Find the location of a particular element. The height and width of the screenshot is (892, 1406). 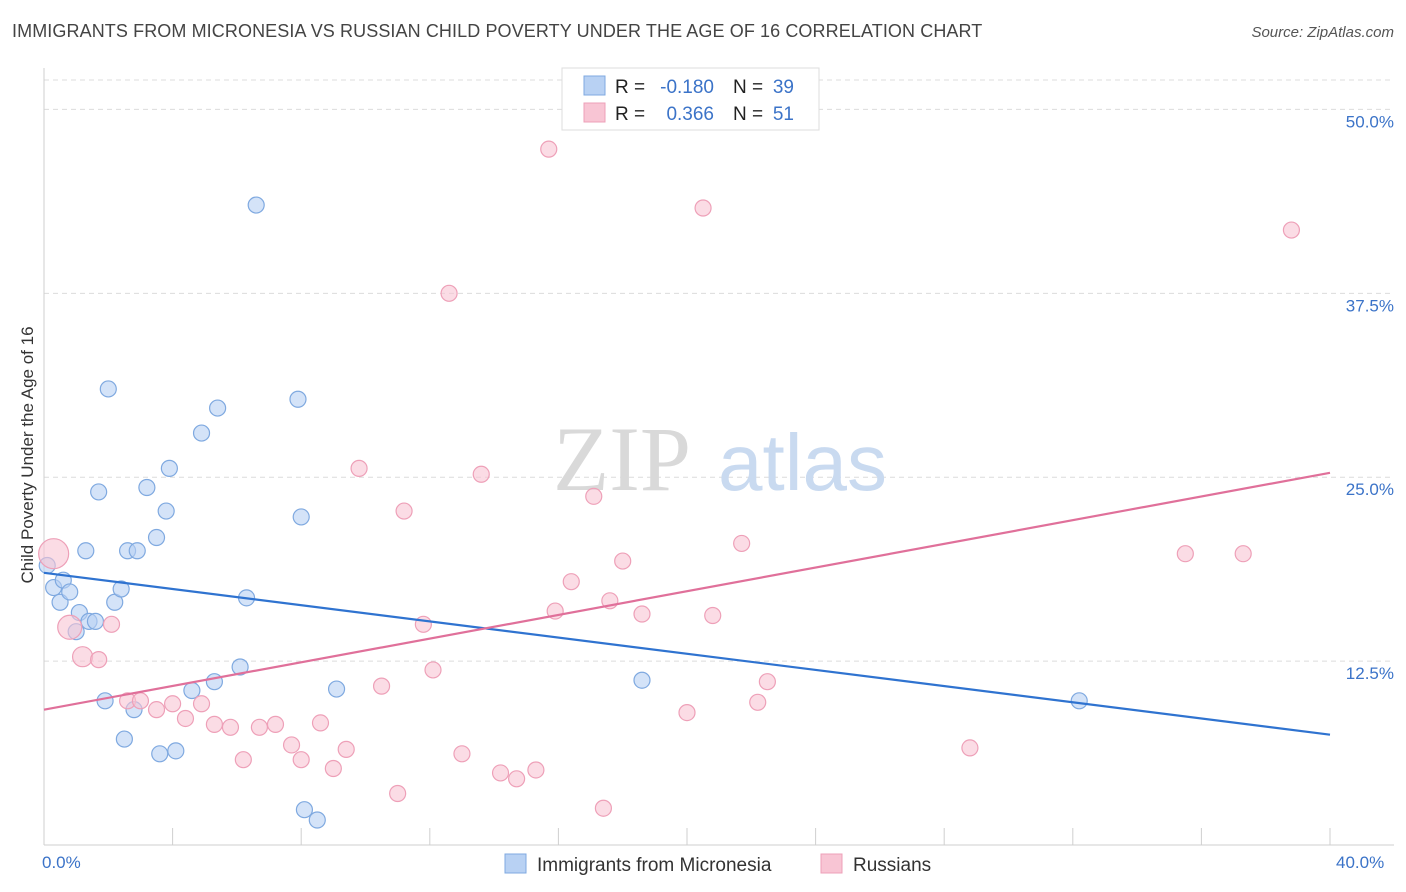

bottom-legend-swatch-micronesia is located at coordinates (515, 863).